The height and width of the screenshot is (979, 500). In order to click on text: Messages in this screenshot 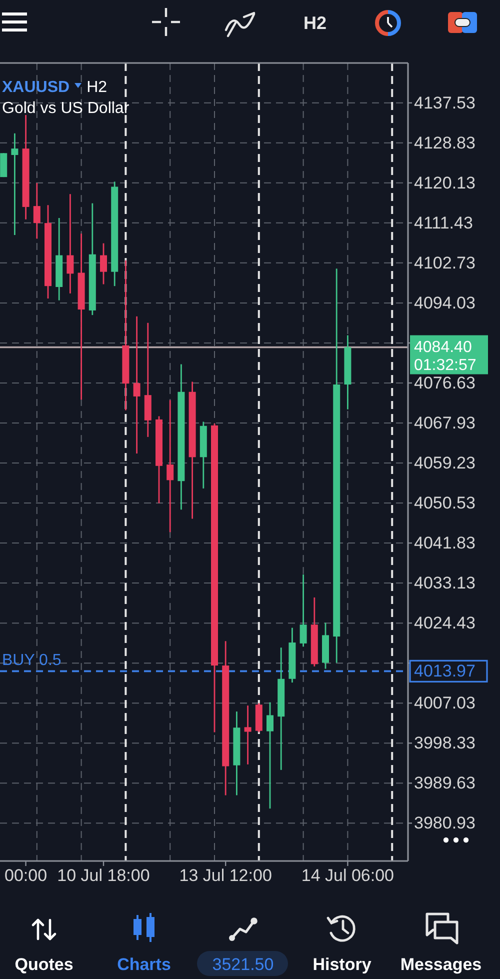, I will do `click(441, 964)`.